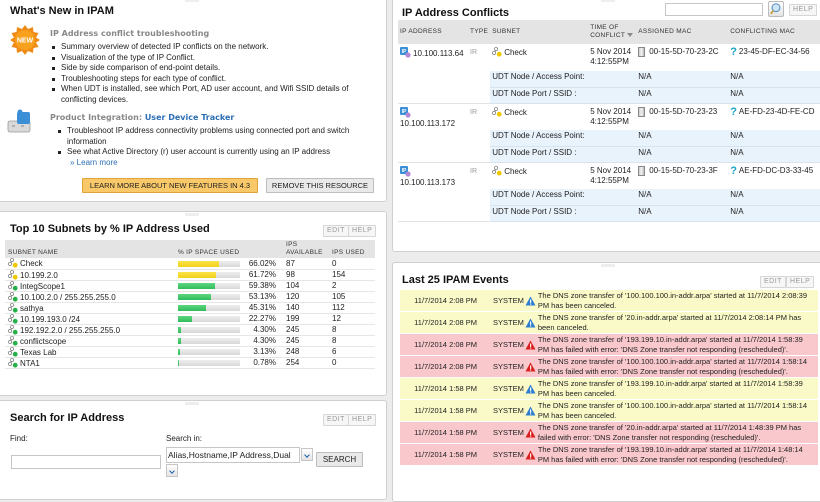 The height and width of the screenshot is (502, 820). Describe the element at coordinates (306, 340) in the screenshot. I see `ips-available-cell: 245` at that location.